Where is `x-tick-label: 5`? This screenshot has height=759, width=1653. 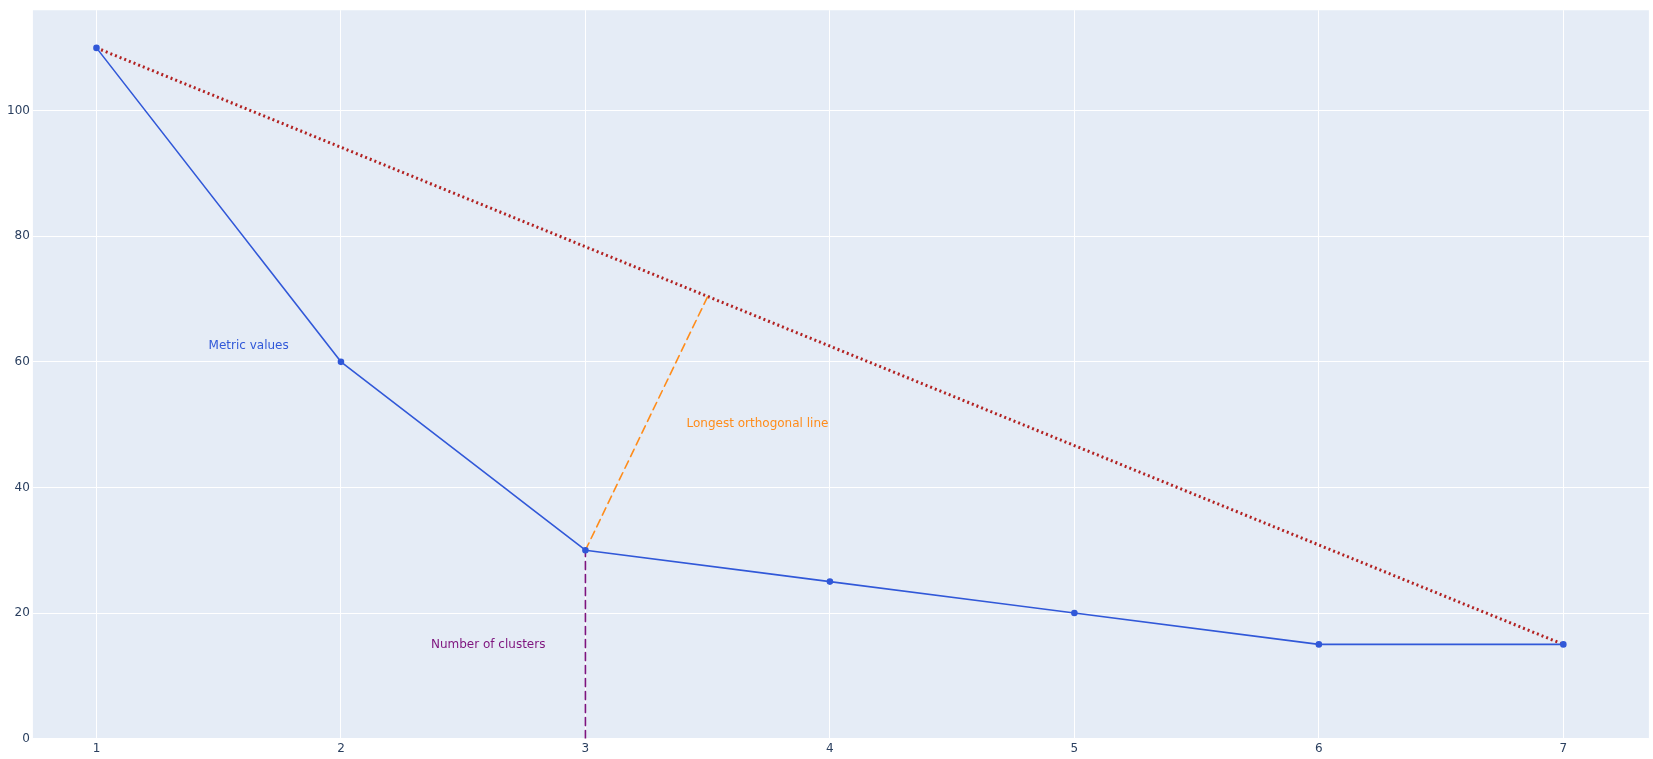 x-tick-label: 5 is located at coordinates (1074, 747).